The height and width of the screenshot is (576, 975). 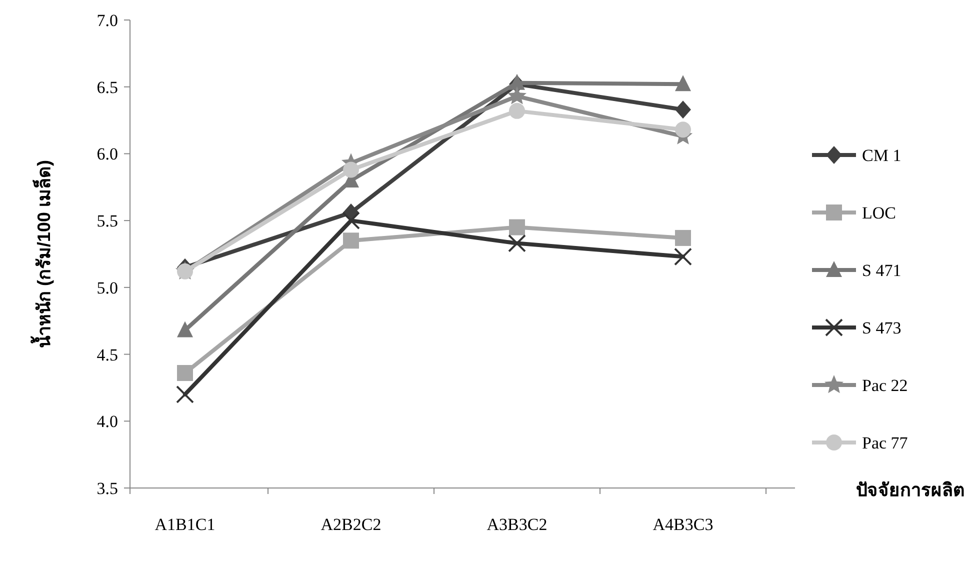 What do you see at coordinates (879, 213) in the screenshot?
I see `legend-label: LOC` at bounding box center [879, 213].